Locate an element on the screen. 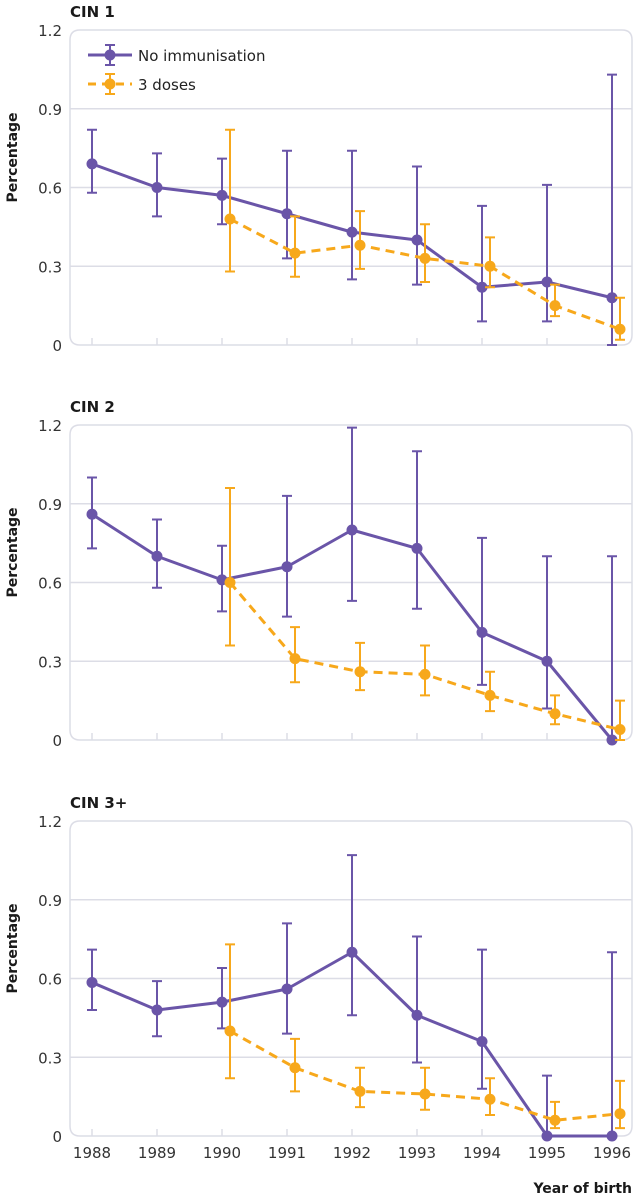 Image resolution: width=635 pixels, height=1200 pixels. legend-marker-3-doses is located at coordinates (110, 84).